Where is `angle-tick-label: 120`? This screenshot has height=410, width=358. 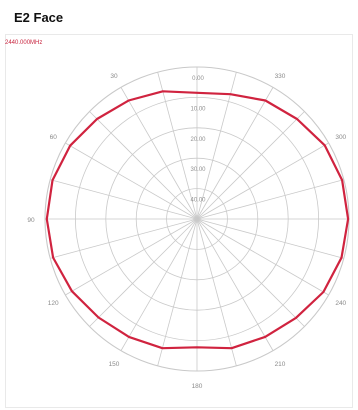
angle-tick-label: 120 is located at coordinates (53, 303).